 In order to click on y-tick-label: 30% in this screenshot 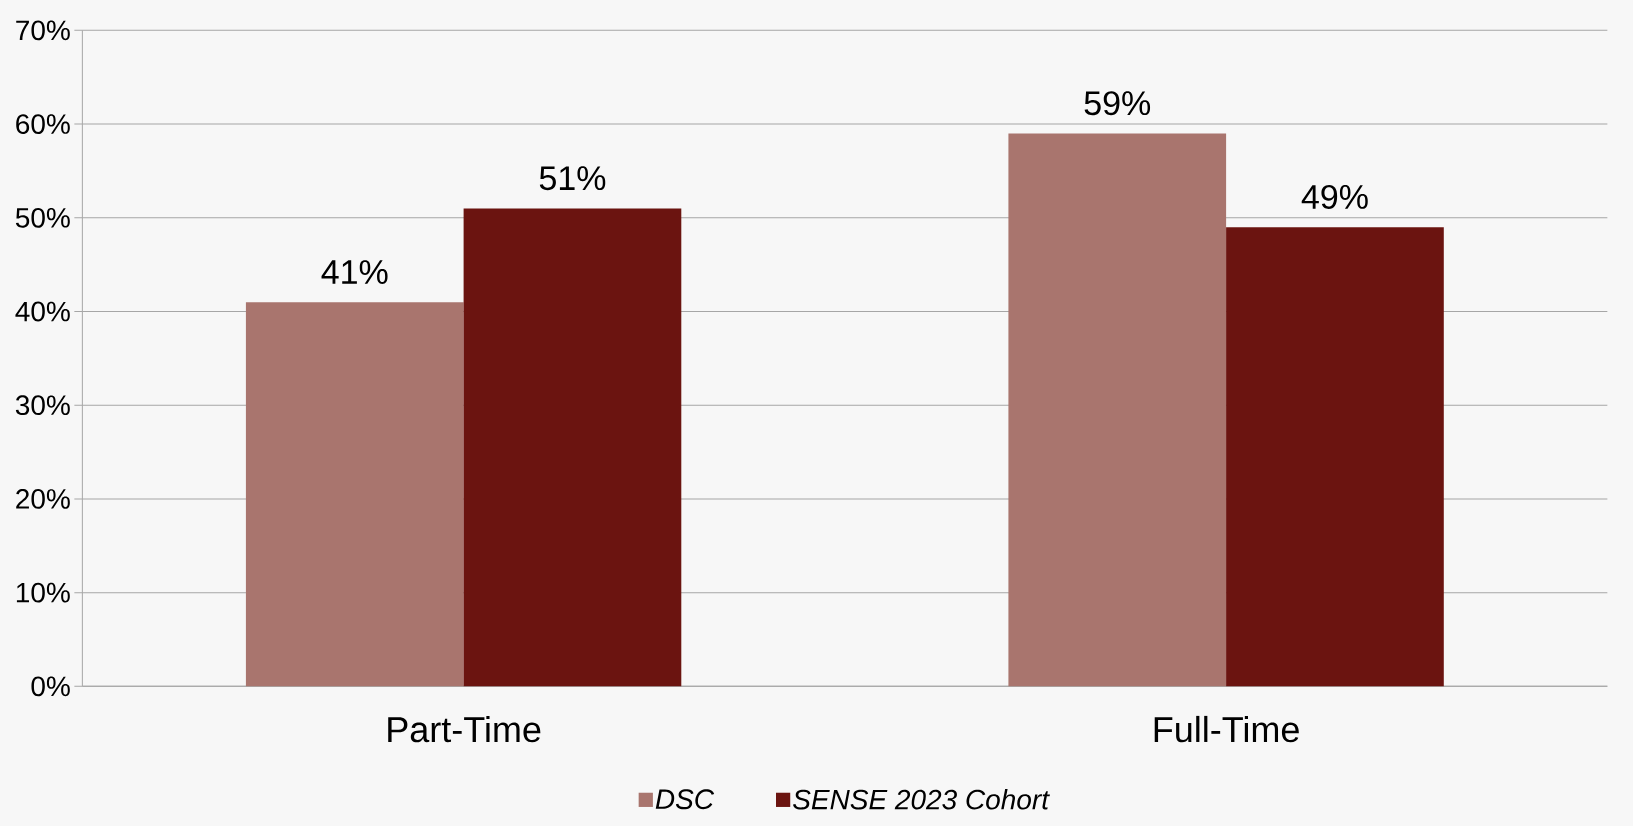, I will do `click(42, 405)`.